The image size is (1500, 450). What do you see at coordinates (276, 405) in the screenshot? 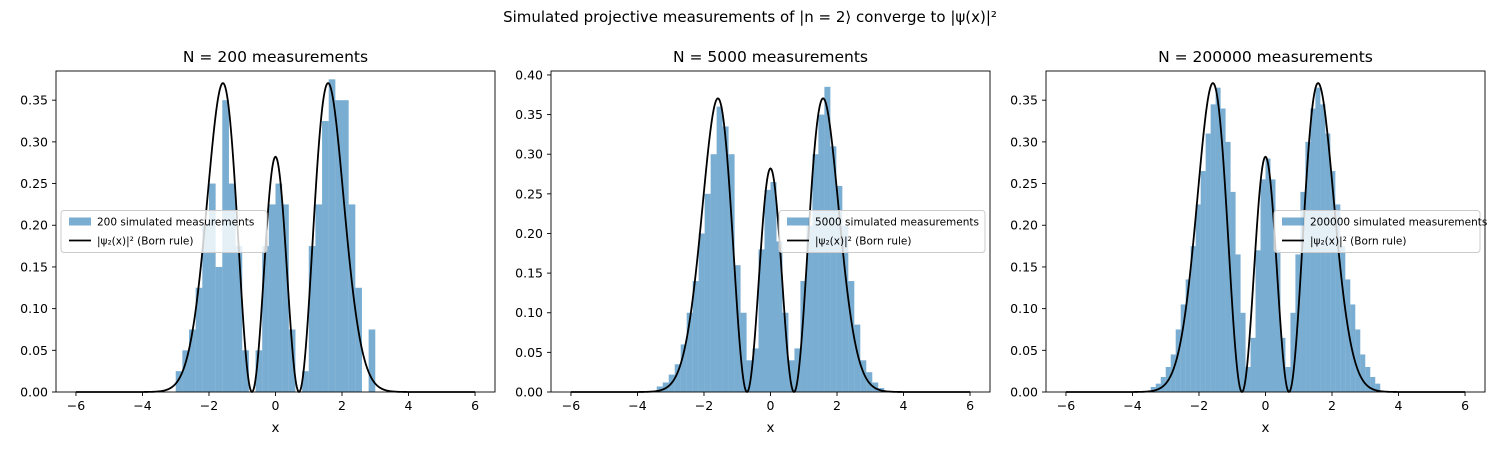
I see `x-tick-label: 0` at bounding box center [276, 405].